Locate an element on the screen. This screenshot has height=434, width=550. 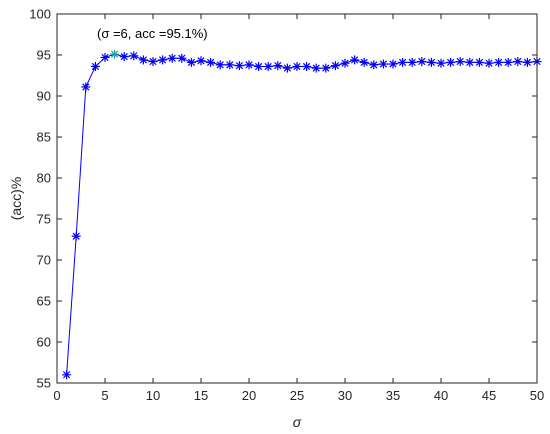
y-tick-label: 85 is located at coordinates (44, 137).